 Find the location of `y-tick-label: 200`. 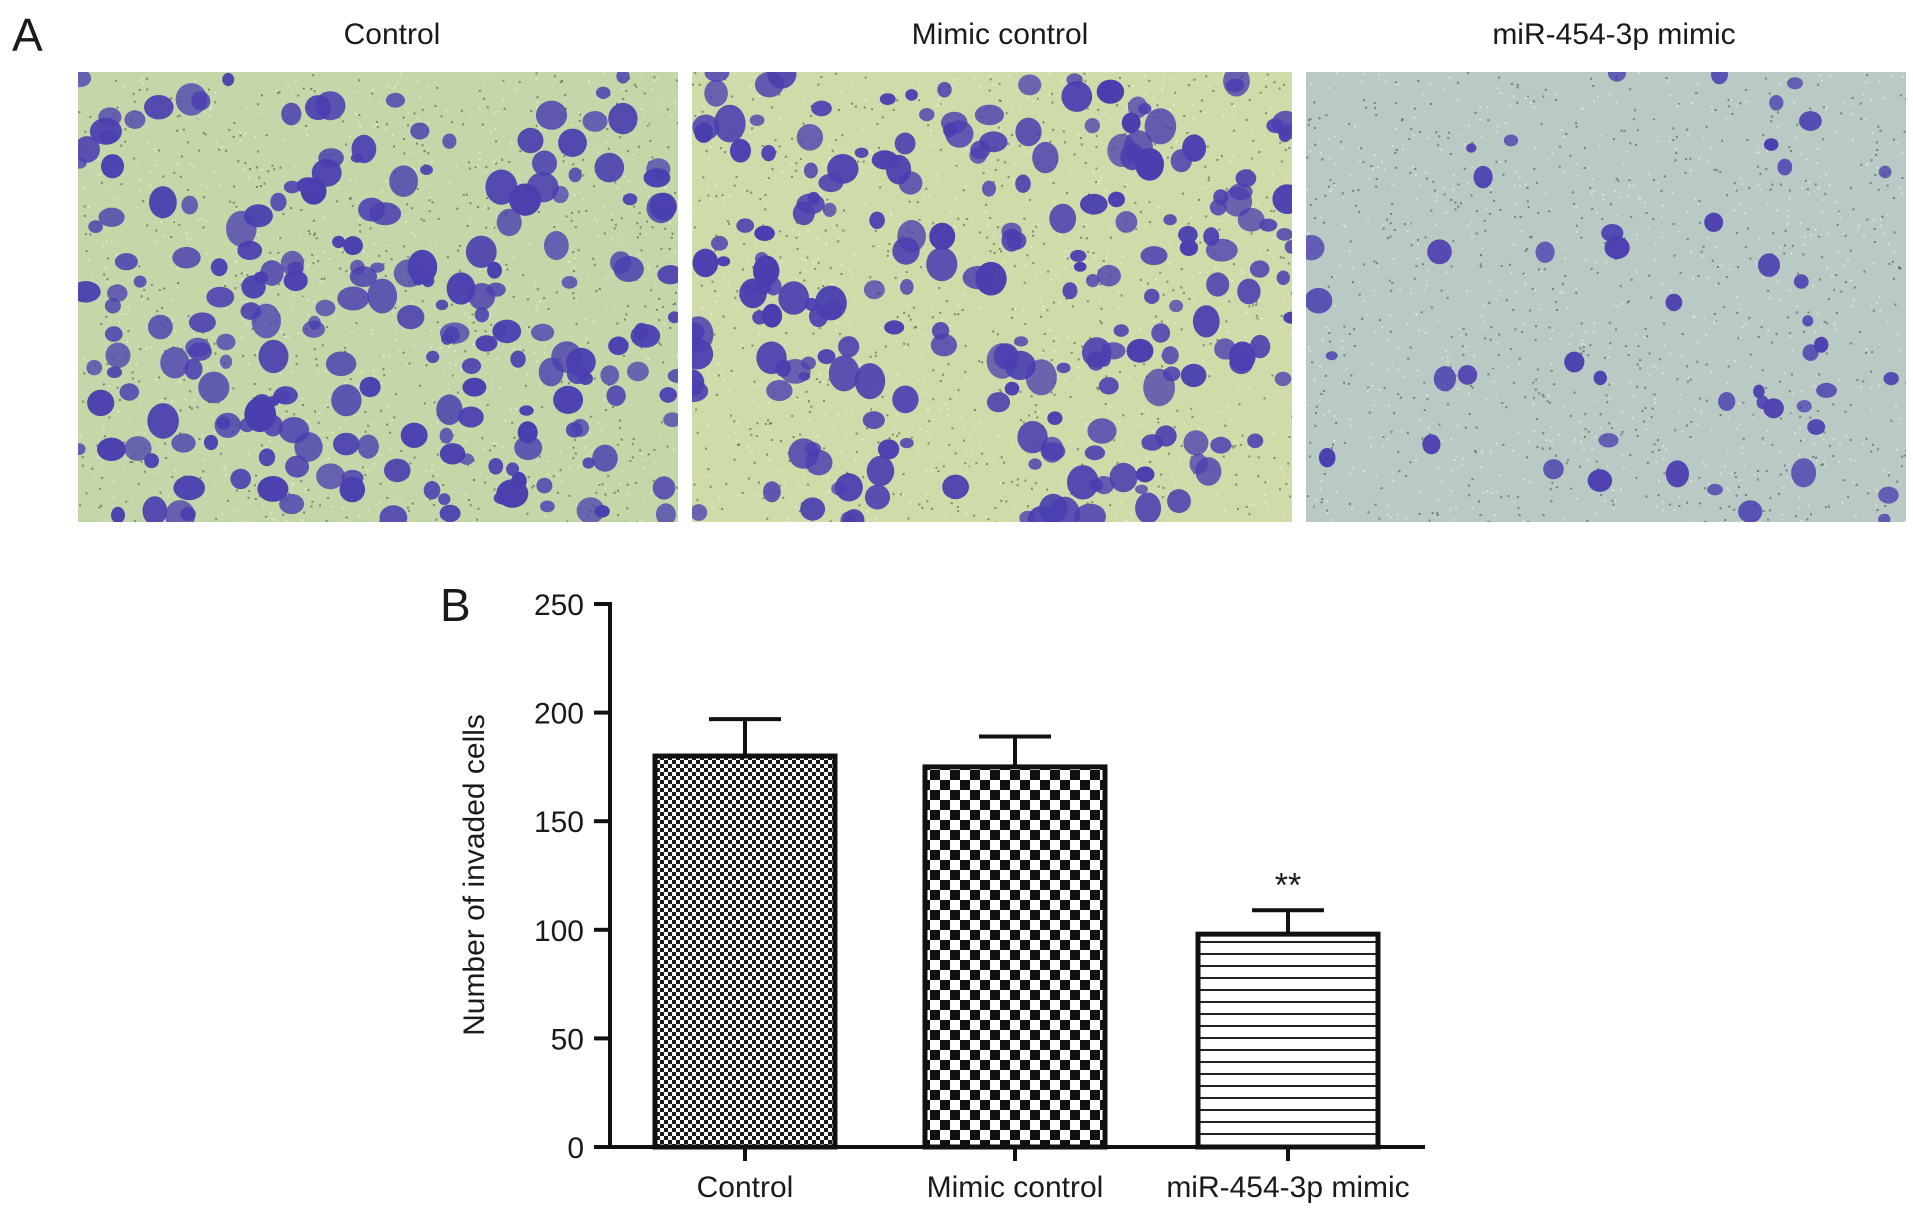

y-tick-label: 200 is located at coordinates (559, 714).